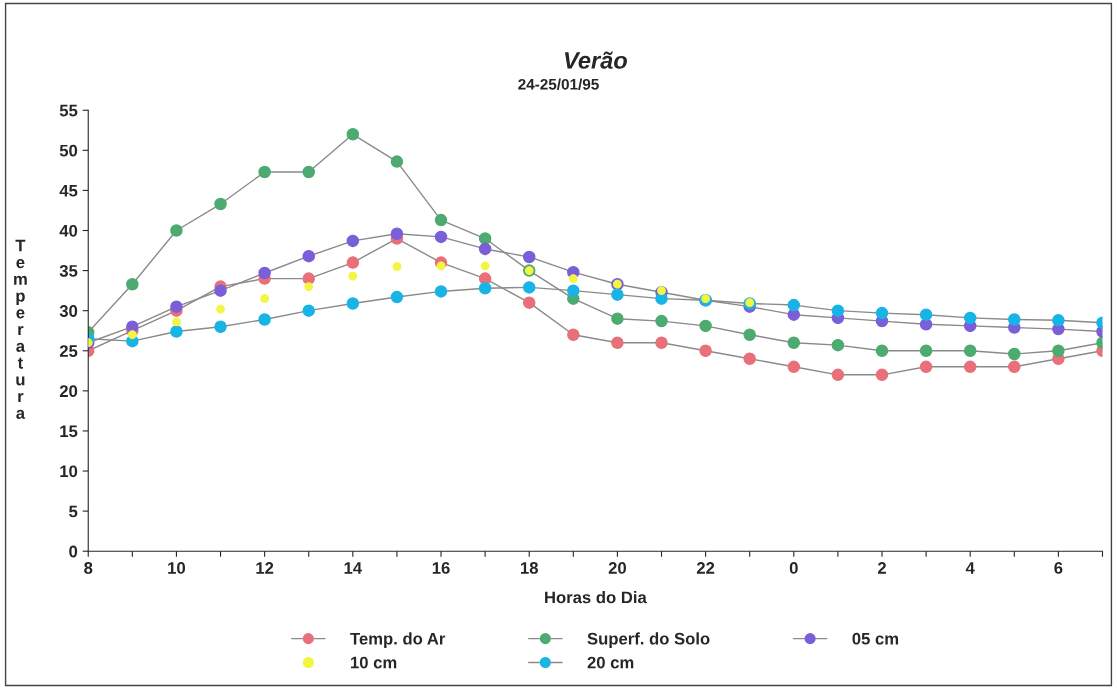 This screenshot has width=1117, height=689. Describe the element at coordinates (529, 568) in the screenshot. I see `x-tick-label: 18` at that location.